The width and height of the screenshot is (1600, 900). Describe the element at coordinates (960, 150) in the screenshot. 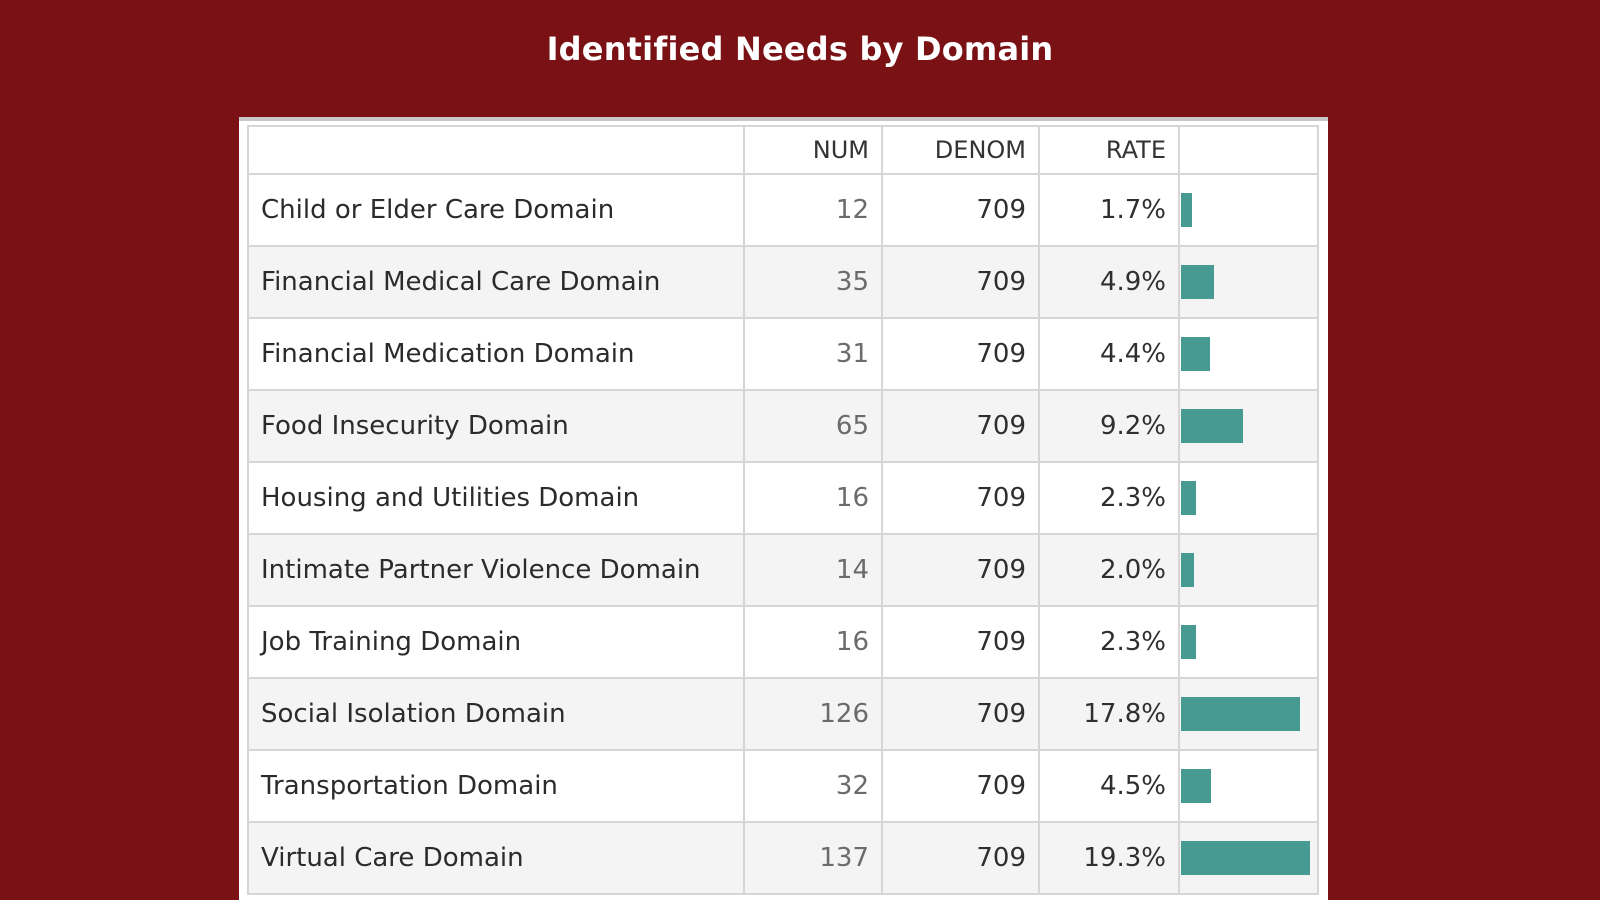

I see `column-header-denom: DENOM` at that location.